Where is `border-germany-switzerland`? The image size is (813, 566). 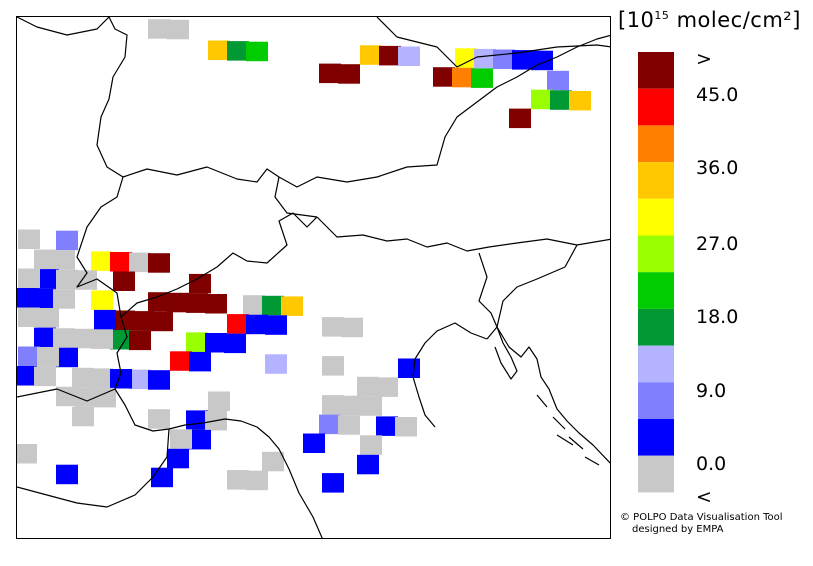
border-germany-switzerland is located at coordinates (201, 174).